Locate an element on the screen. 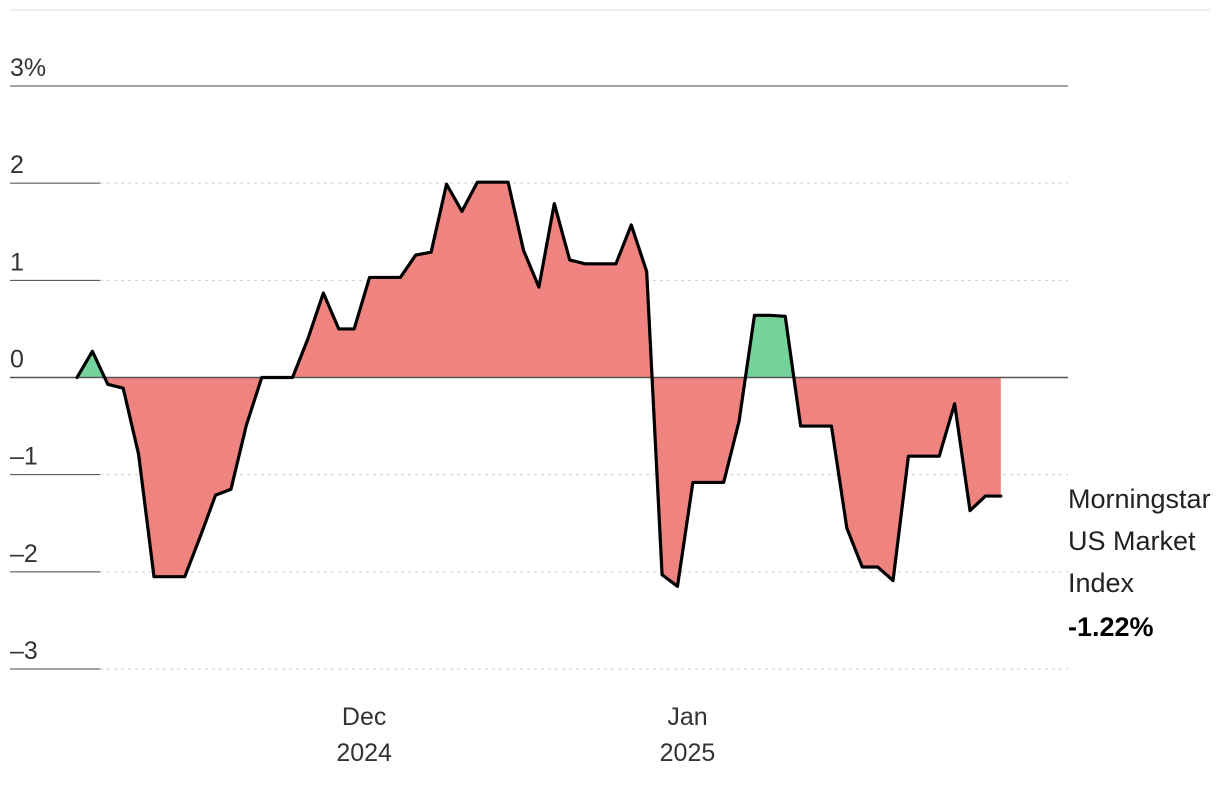  x-tick-month: Dec is located at coordinates (364, 717).